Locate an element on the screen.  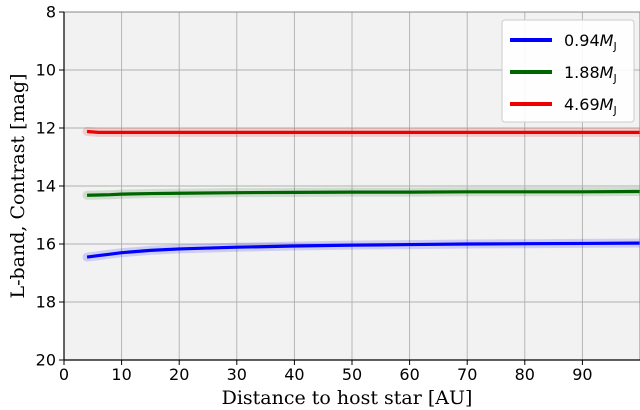
y-tick-label: 12 is located at coordinates (46, 128).